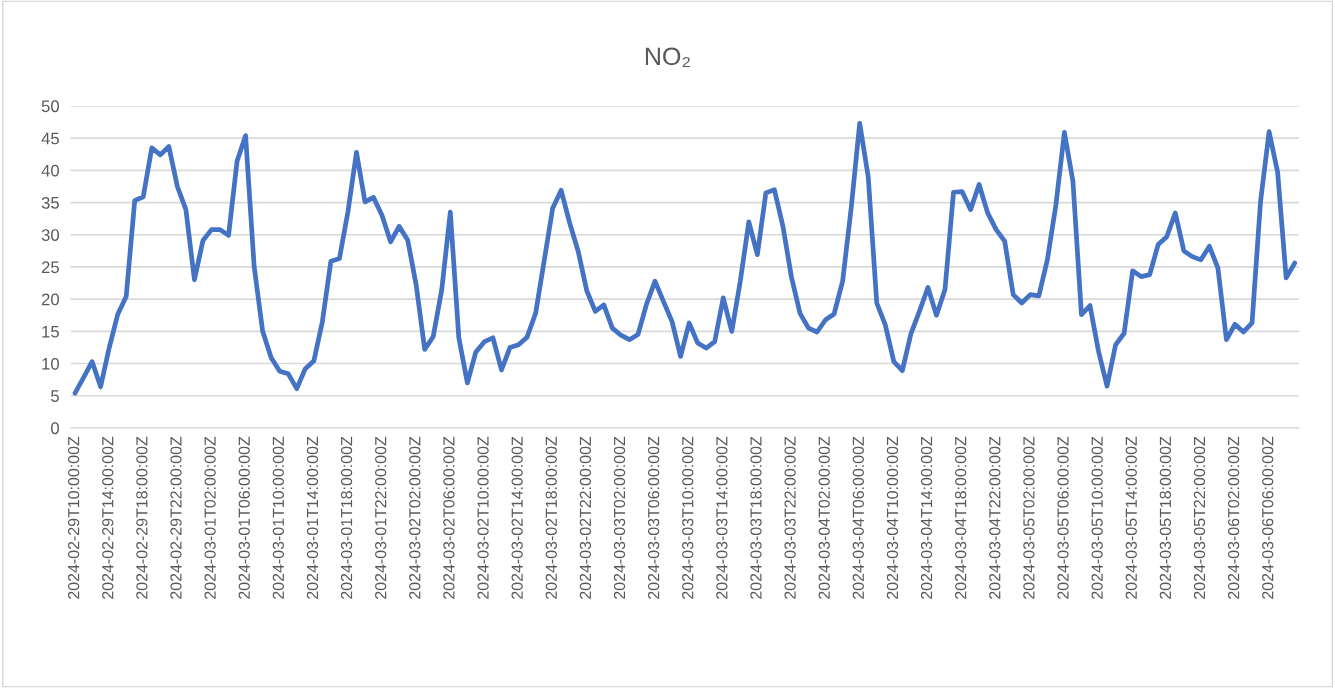 Image resolution: width=1335 pixels, height=688 pixels. I want to click on x-tick-label: 2024-03-02T02:00:00Z, so click(415, 517).